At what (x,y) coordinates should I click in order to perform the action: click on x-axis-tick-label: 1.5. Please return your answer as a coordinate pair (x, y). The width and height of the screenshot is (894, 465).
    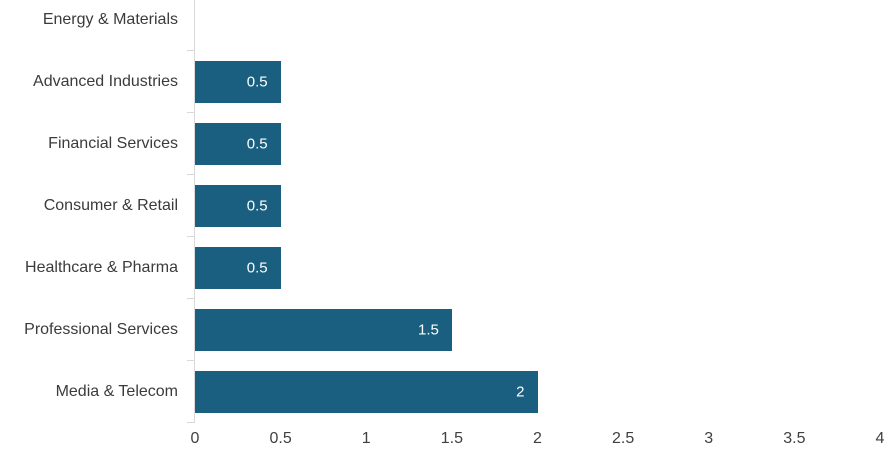
    Looking at the image, I should click on (451, 438).